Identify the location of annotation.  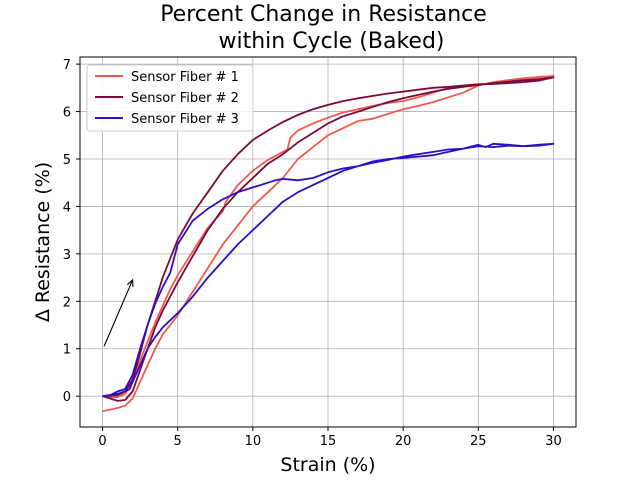
(118, 312).